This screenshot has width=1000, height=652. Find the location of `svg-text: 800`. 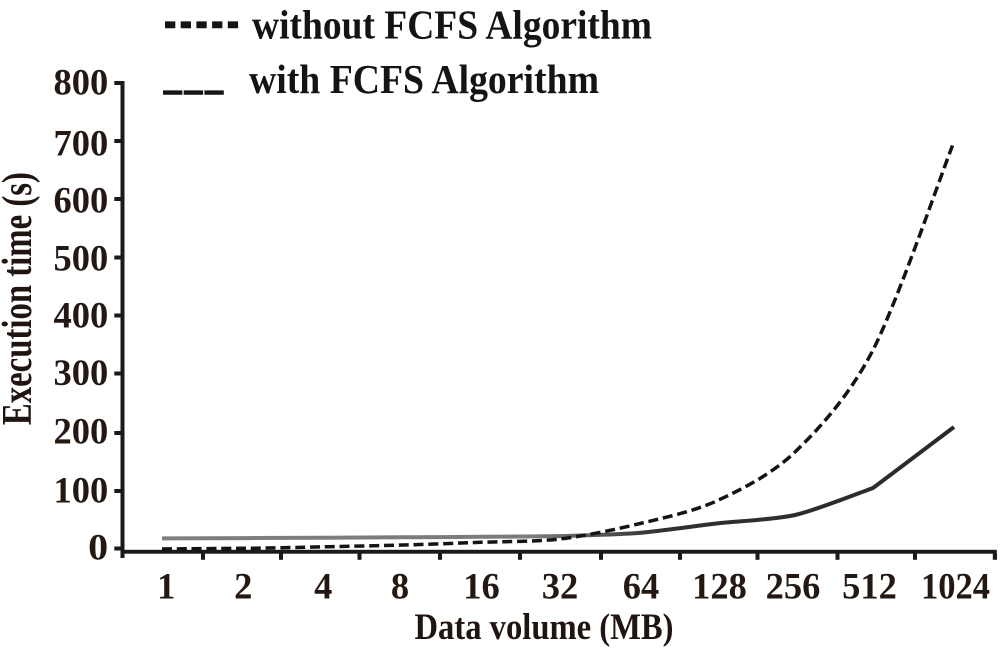

svg-text: 800 is located at coordinates (80, 82).